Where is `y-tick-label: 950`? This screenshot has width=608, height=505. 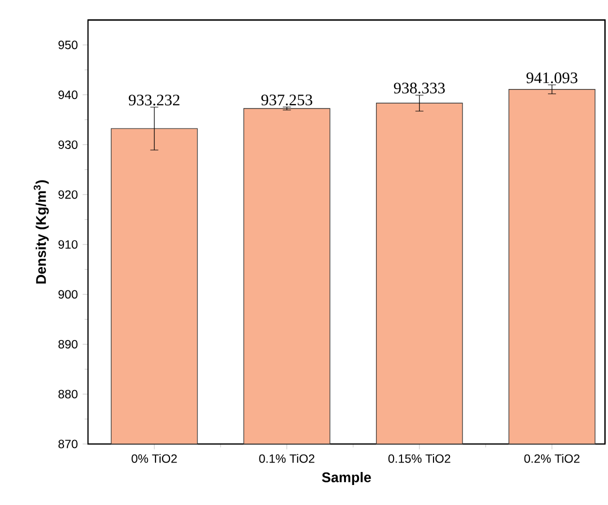 y-tick-label: 950 is located at coordinates (68, 45).